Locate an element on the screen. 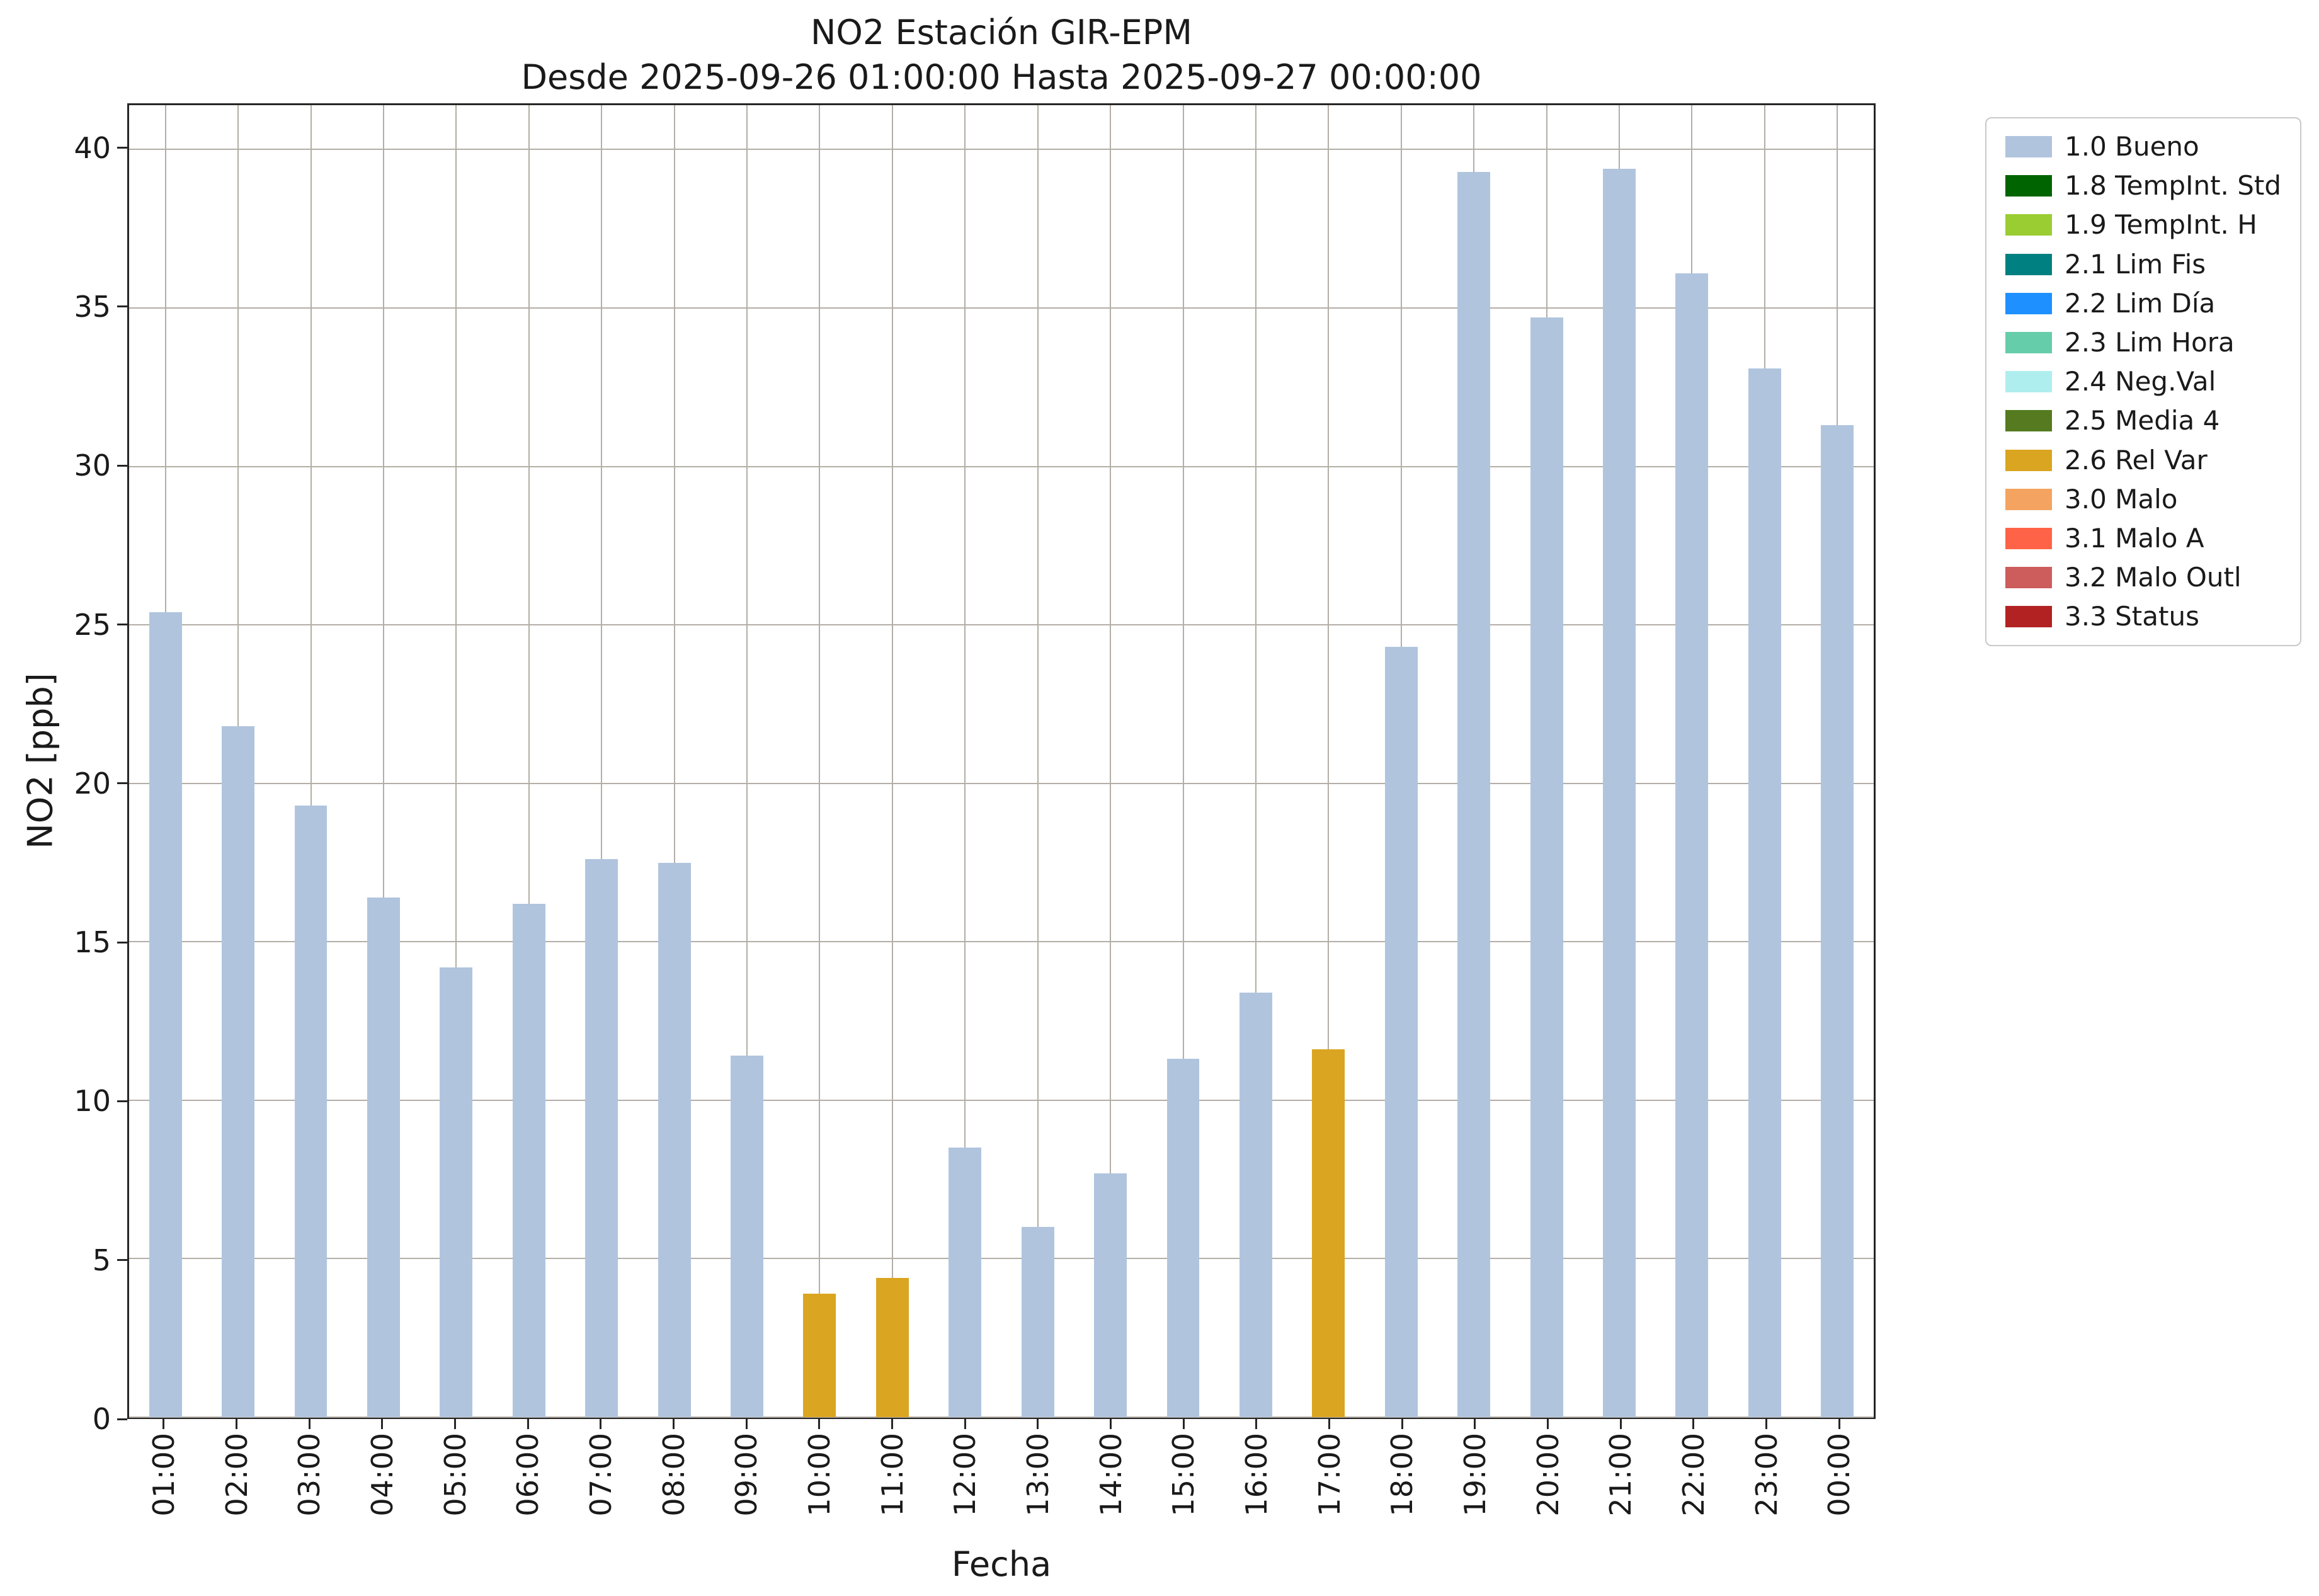  legend-item: 2.2 Lim Día is located at coordinates (2143, 303).